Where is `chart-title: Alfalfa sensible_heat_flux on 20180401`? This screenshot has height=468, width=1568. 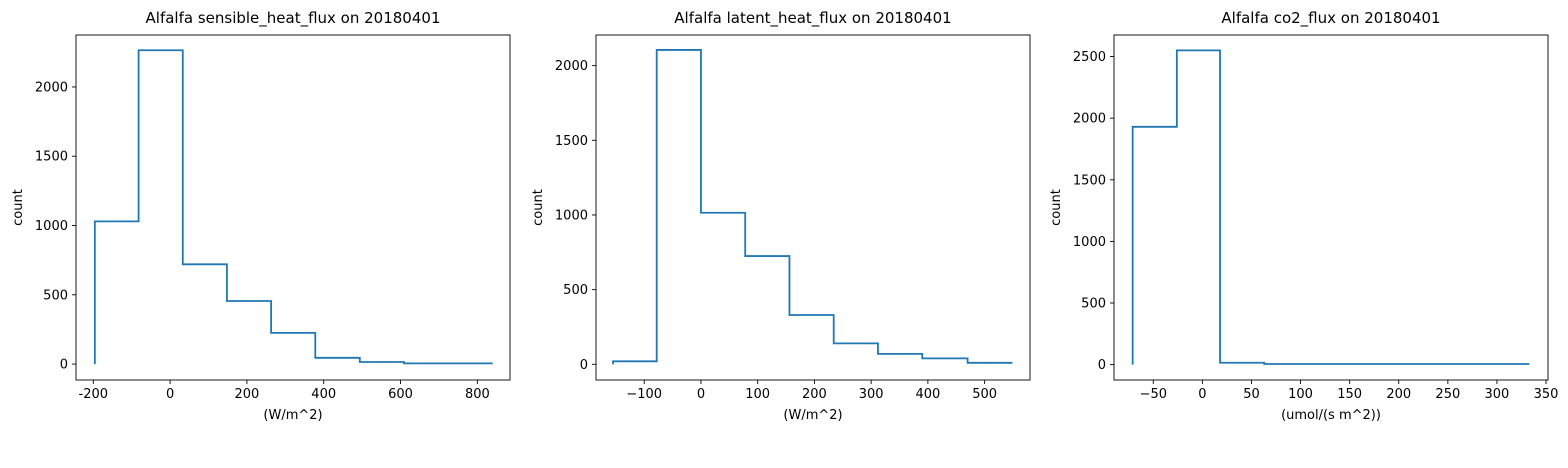
chart-title: Alfalfa sensible_heat_flux on 20180401 is located at coordinates (293, 18).